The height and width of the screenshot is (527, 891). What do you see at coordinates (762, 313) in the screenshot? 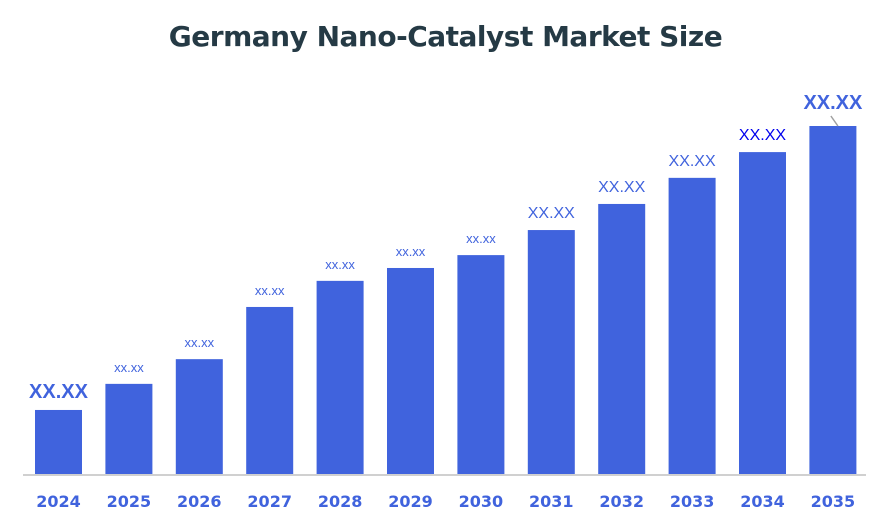
I see `bar-2034` at bounding box center [762, 313].